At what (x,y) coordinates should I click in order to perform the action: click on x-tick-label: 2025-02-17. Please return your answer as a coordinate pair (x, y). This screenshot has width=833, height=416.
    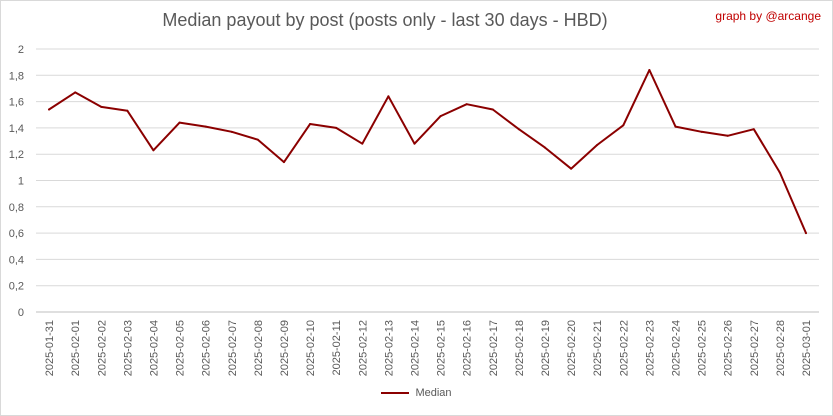
    Looking at the image, I should click on (494, 348).